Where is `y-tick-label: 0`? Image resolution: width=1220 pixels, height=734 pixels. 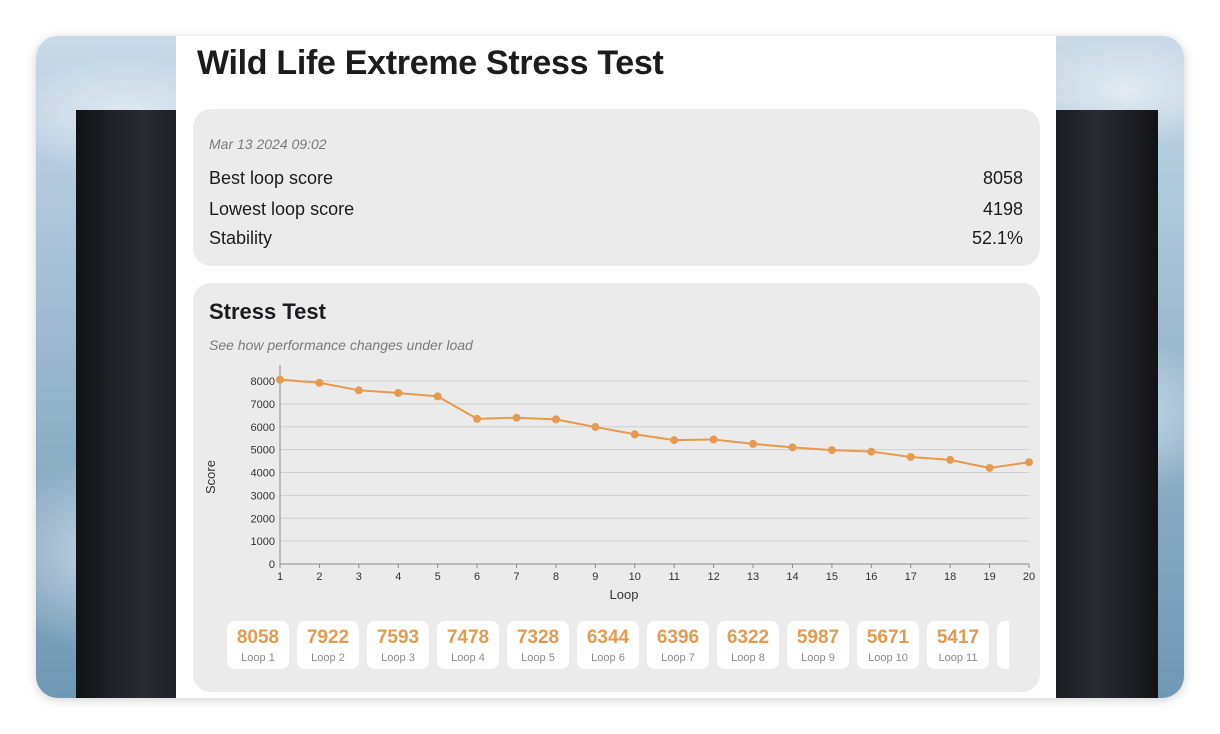
y-tick-label: 0 is located at coordinates (272, 565).